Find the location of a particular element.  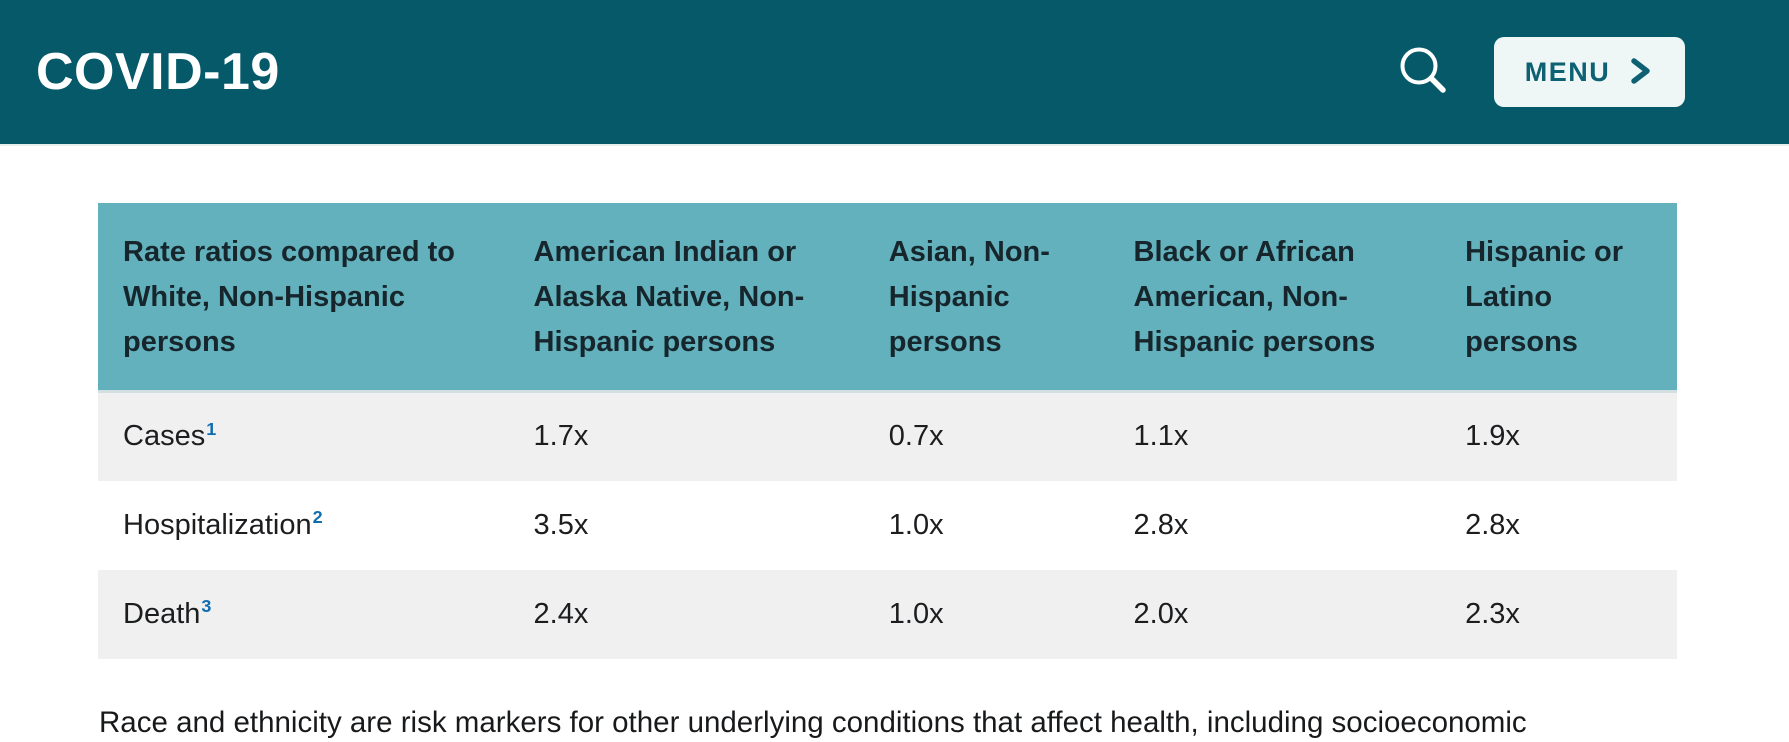

cell-value: 3.5x is located at coordinates (686, 525).